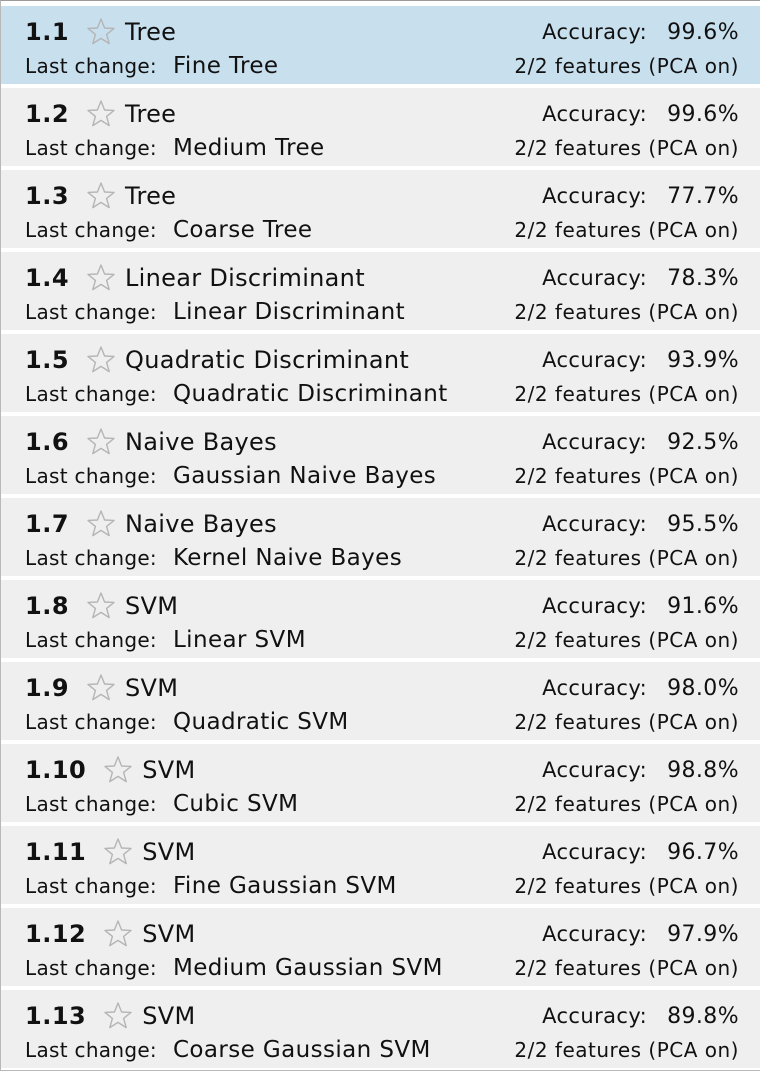  I want to click on accuracy-value: 98.8%, so click(703, 770).